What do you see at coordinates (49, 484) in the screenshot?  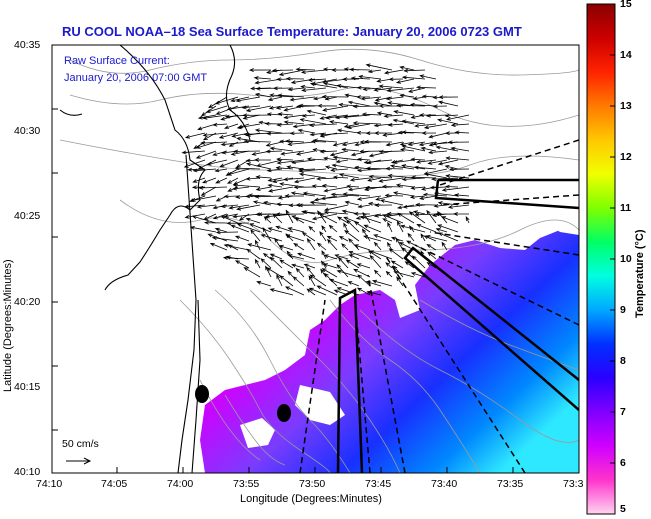 I see `x-tick-label: 74:10` at bounding box center [49, 484].